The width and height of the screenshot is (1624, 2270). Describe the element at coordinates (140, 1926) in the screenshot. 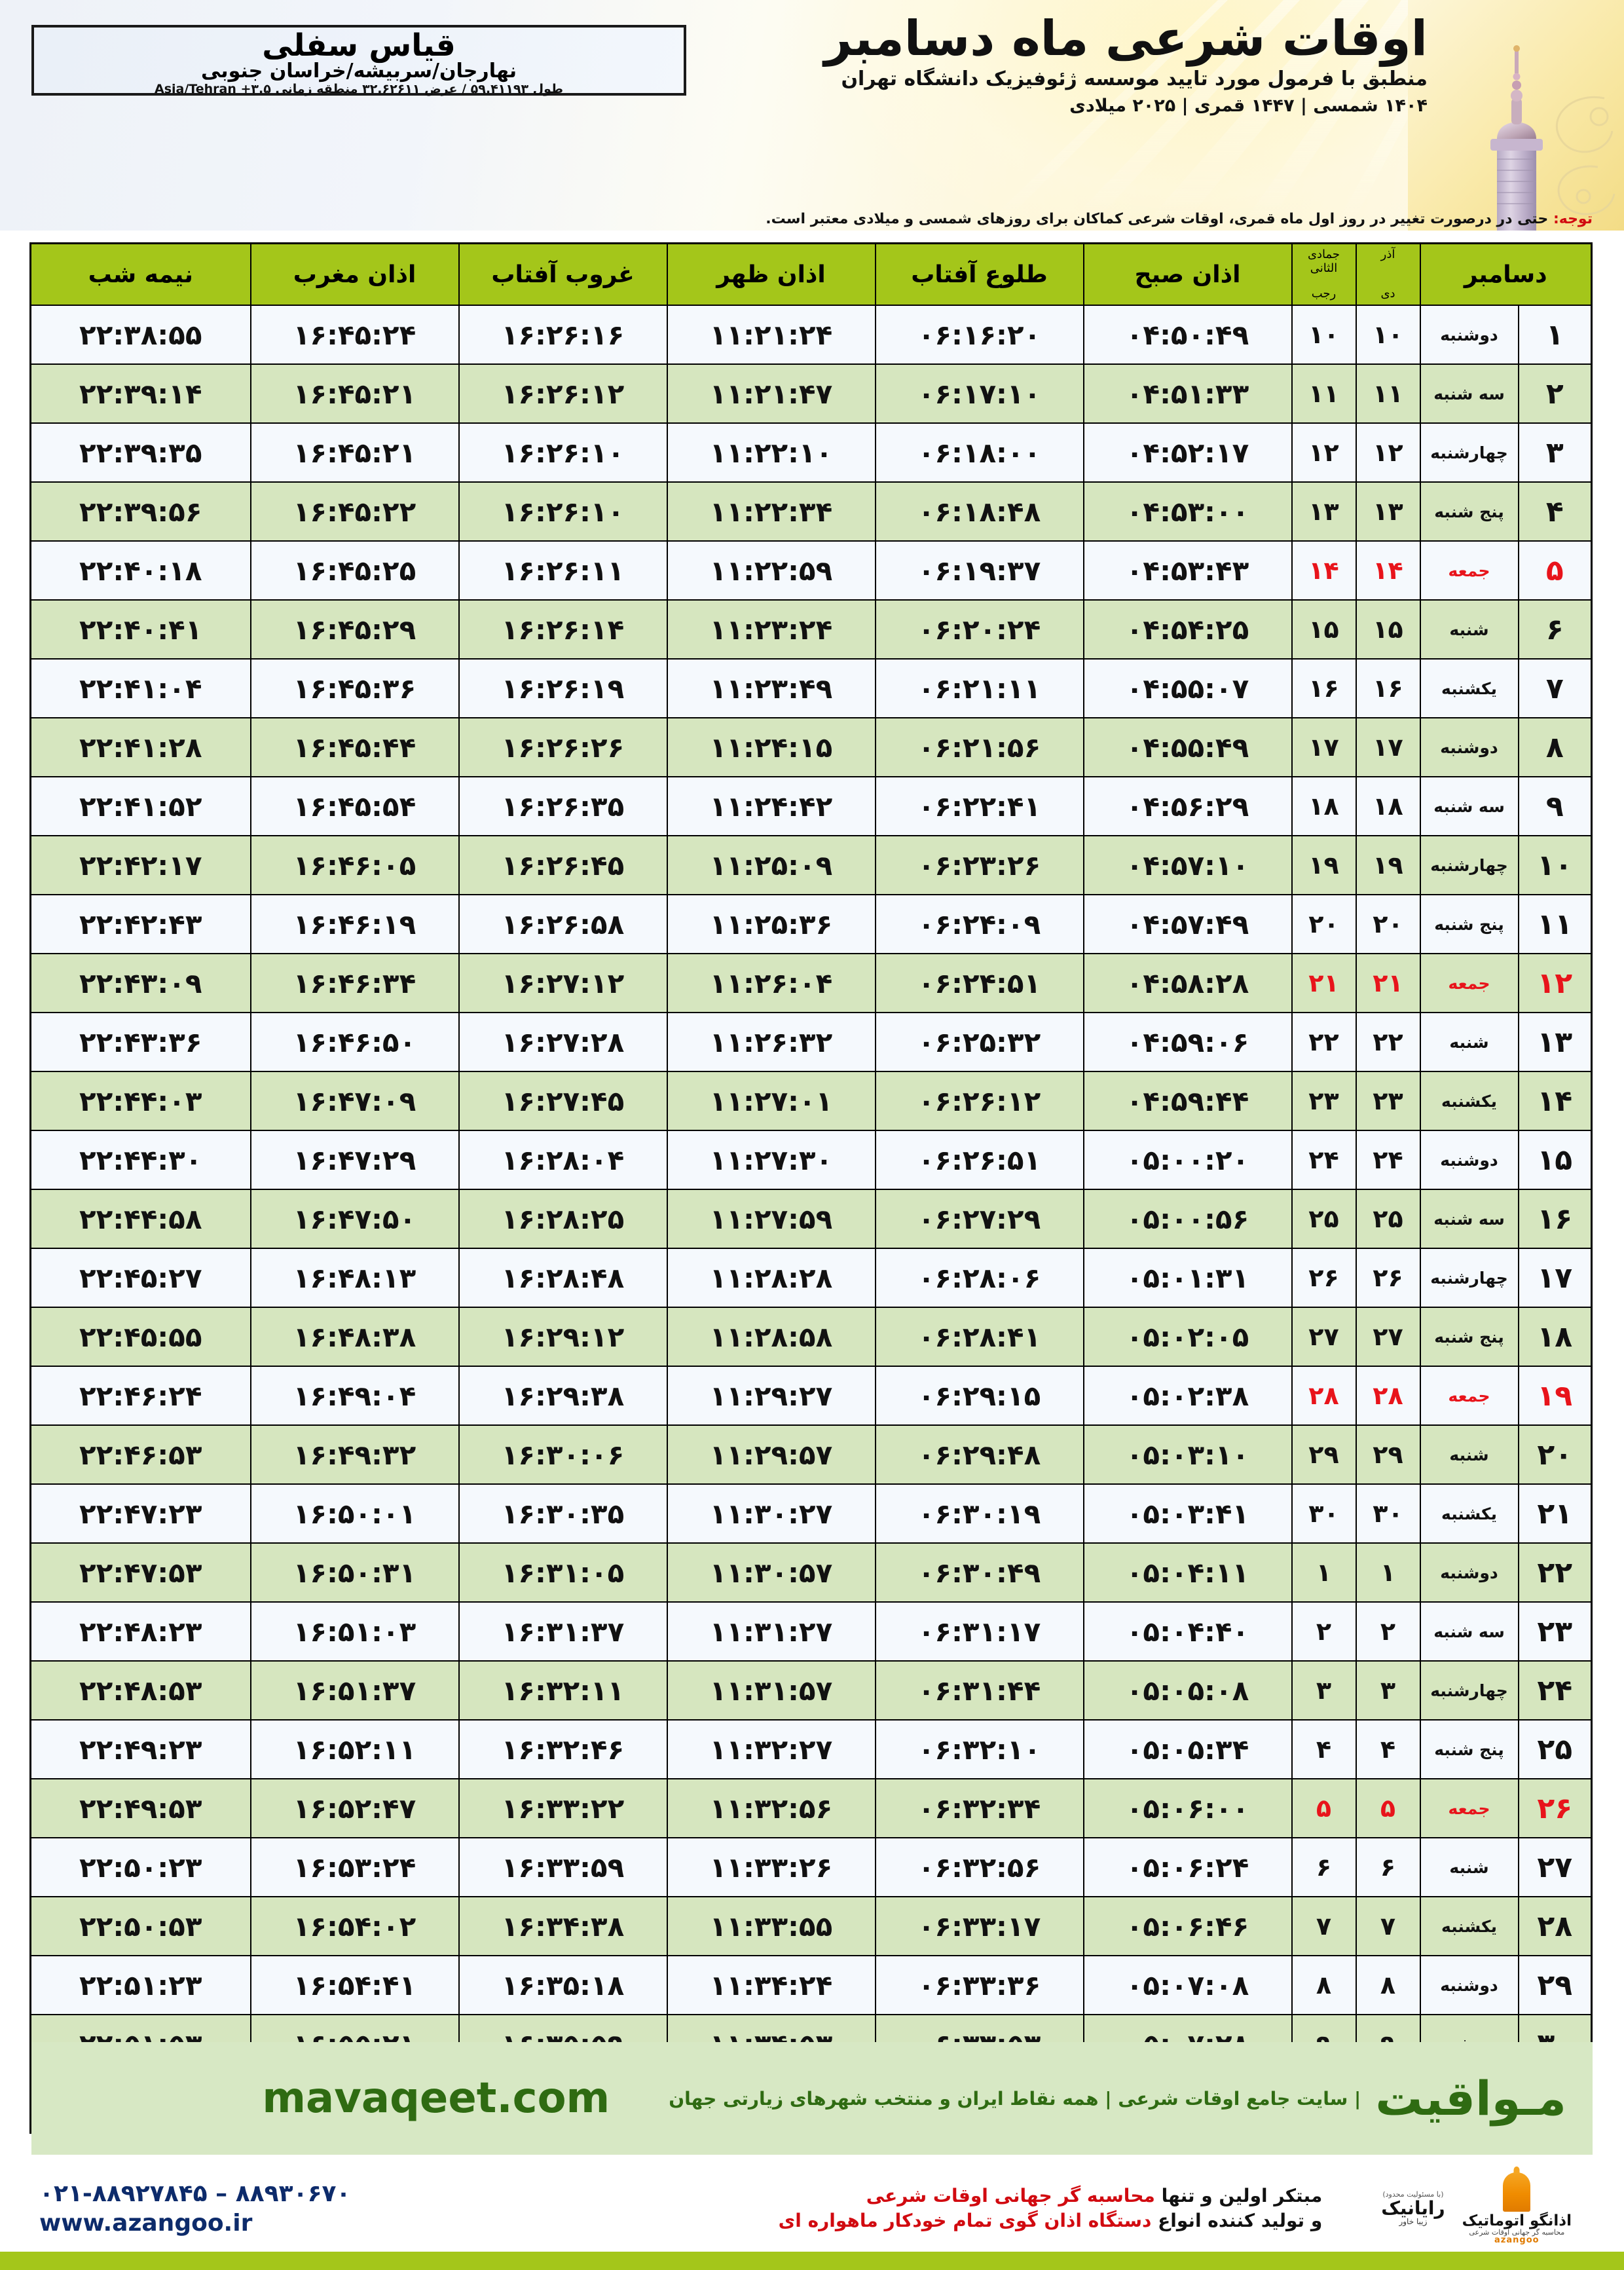

I see `midnight-time: ۲۲:۵۰:۵۳` at that location.